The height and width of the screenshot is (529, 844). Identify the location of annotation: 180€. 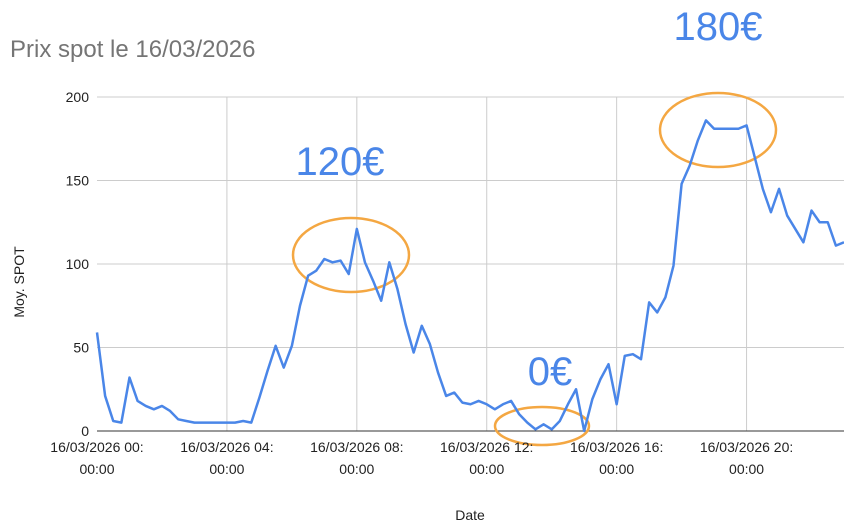
(718, 27).